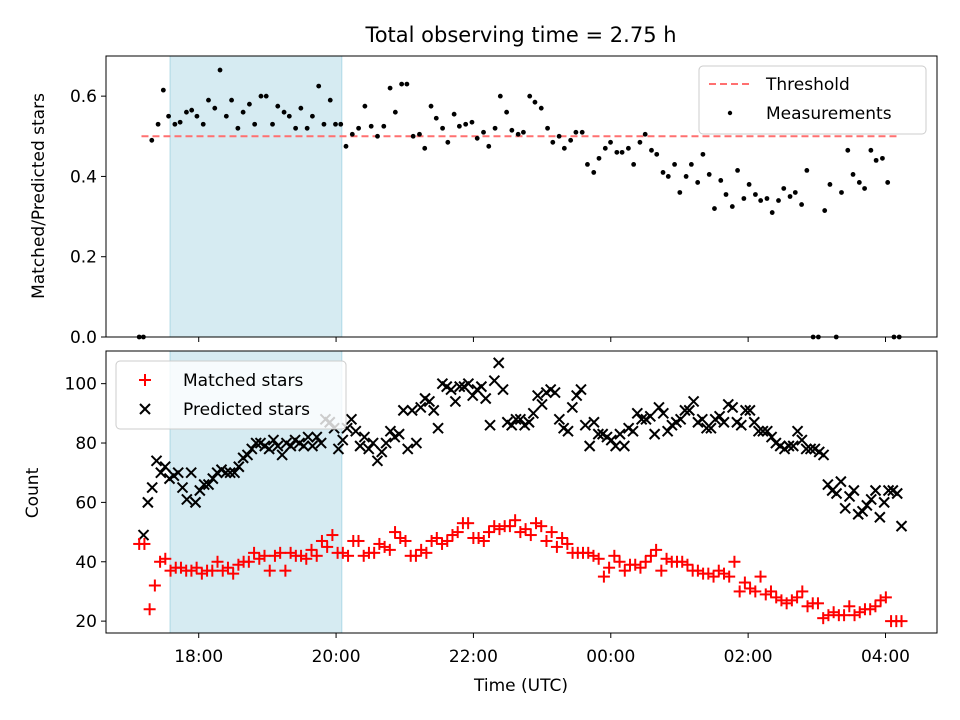 Image resolution: width=960 pixels, height=720 pixels. Describe the element at coordinates (86, 622) in the screenshot. I see `bottom-y-tick-label: 20` at that location.